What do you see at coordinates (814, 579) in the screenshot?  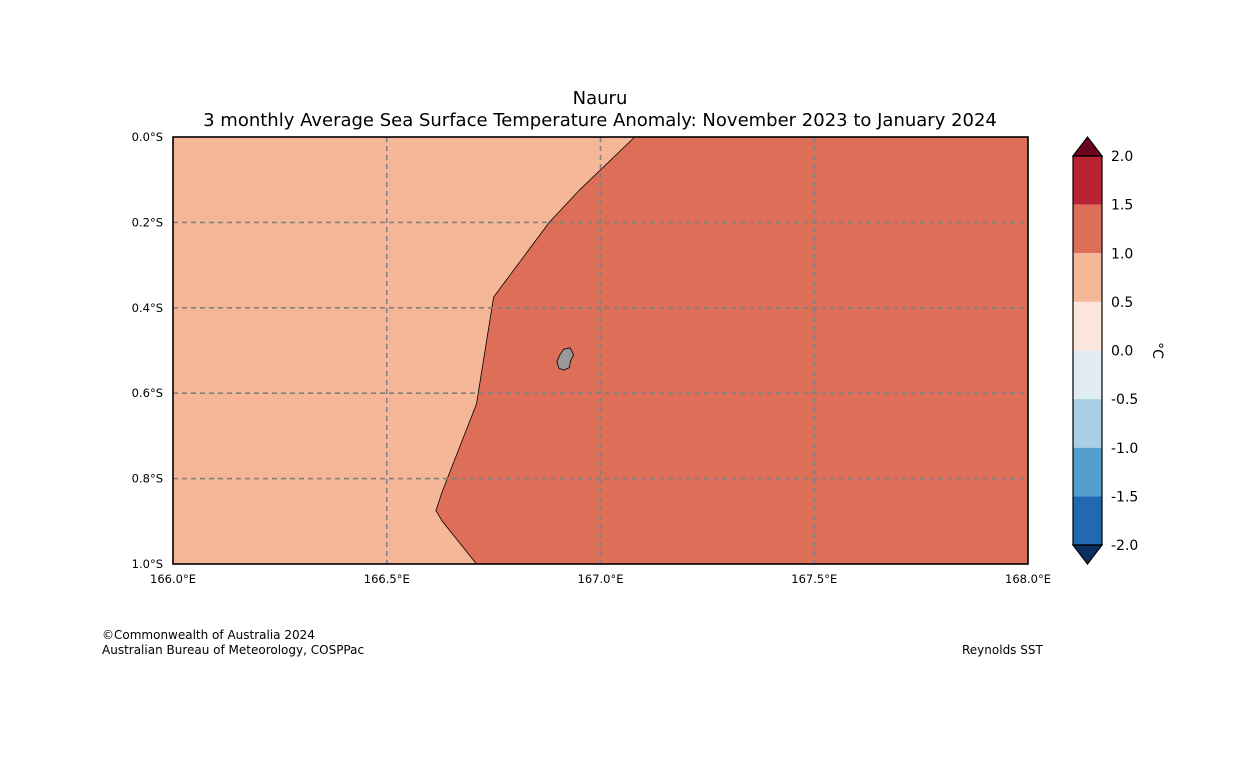 I see `longitude-tick-label: 167.5°E` at bounding box center [814, 579].